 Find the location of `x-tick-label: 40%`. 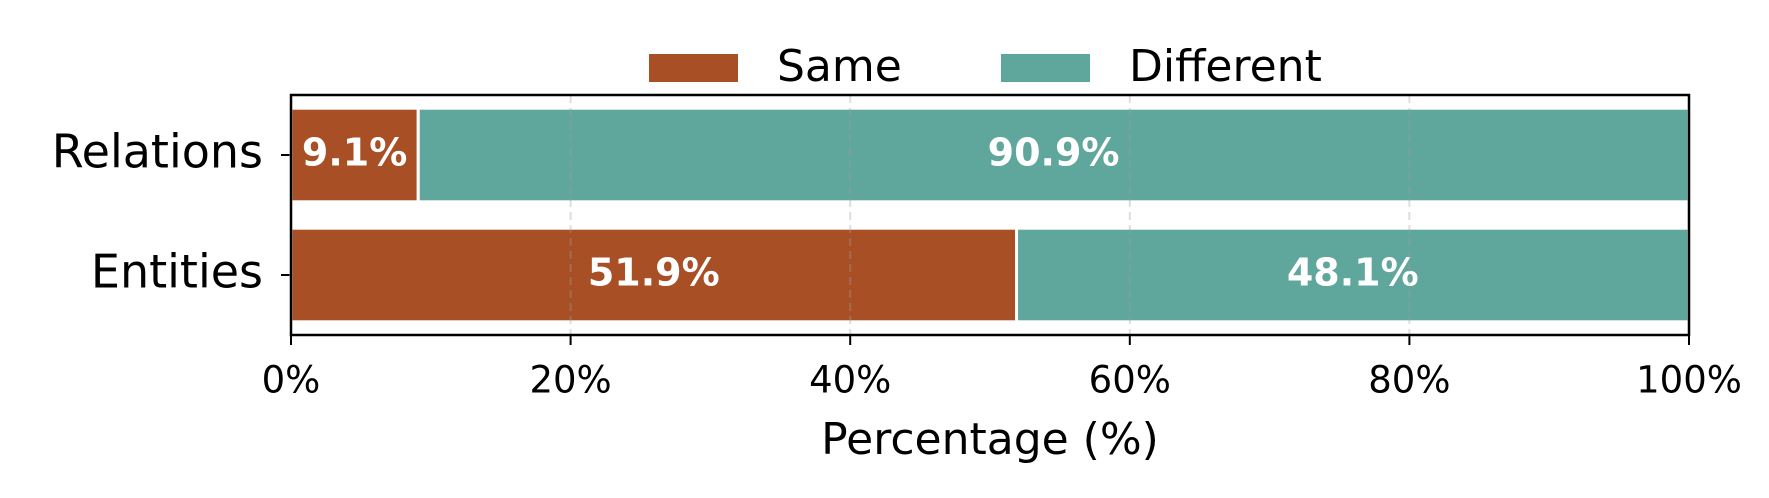

x-tick-label: 40% is located at coordinates (850, 380).